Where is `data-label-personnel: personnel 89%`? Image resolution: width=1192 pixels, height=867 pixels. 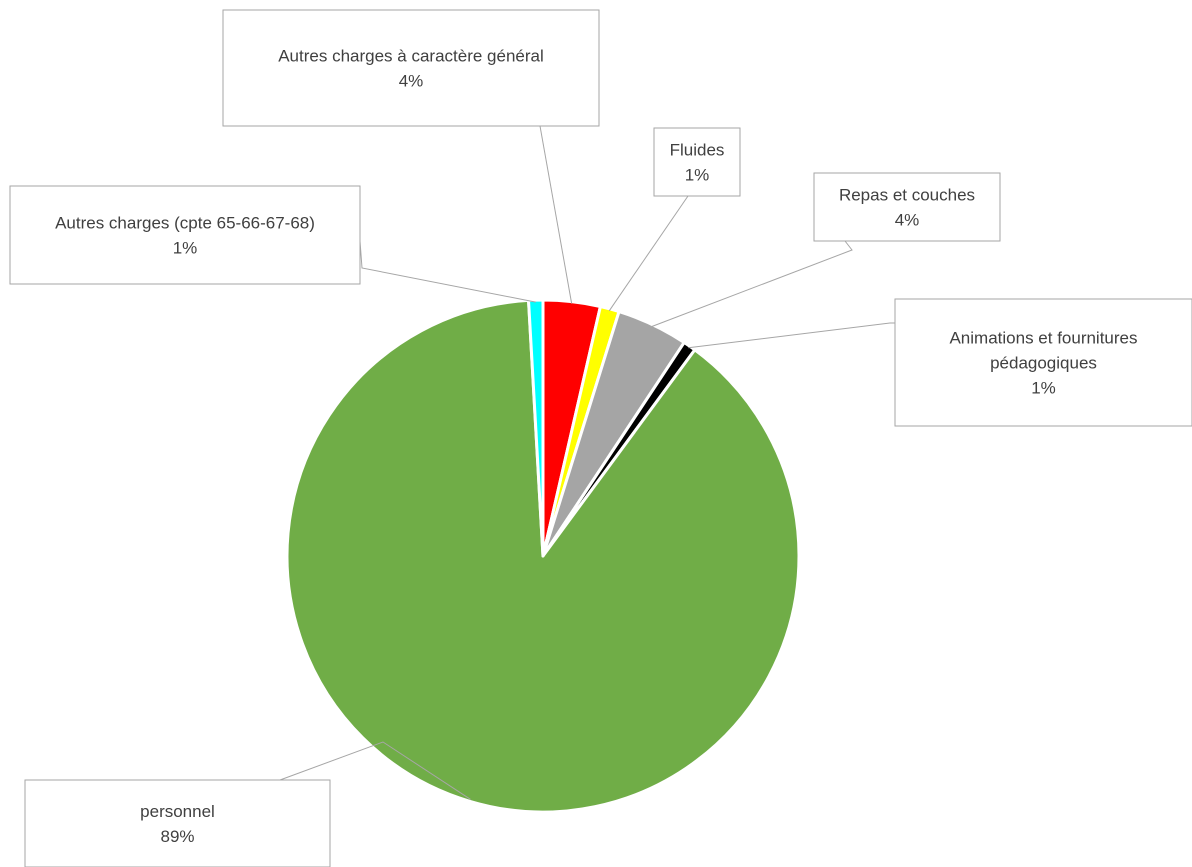 data-label-personnel: personnel 89% is located at coordinates (177, 823).